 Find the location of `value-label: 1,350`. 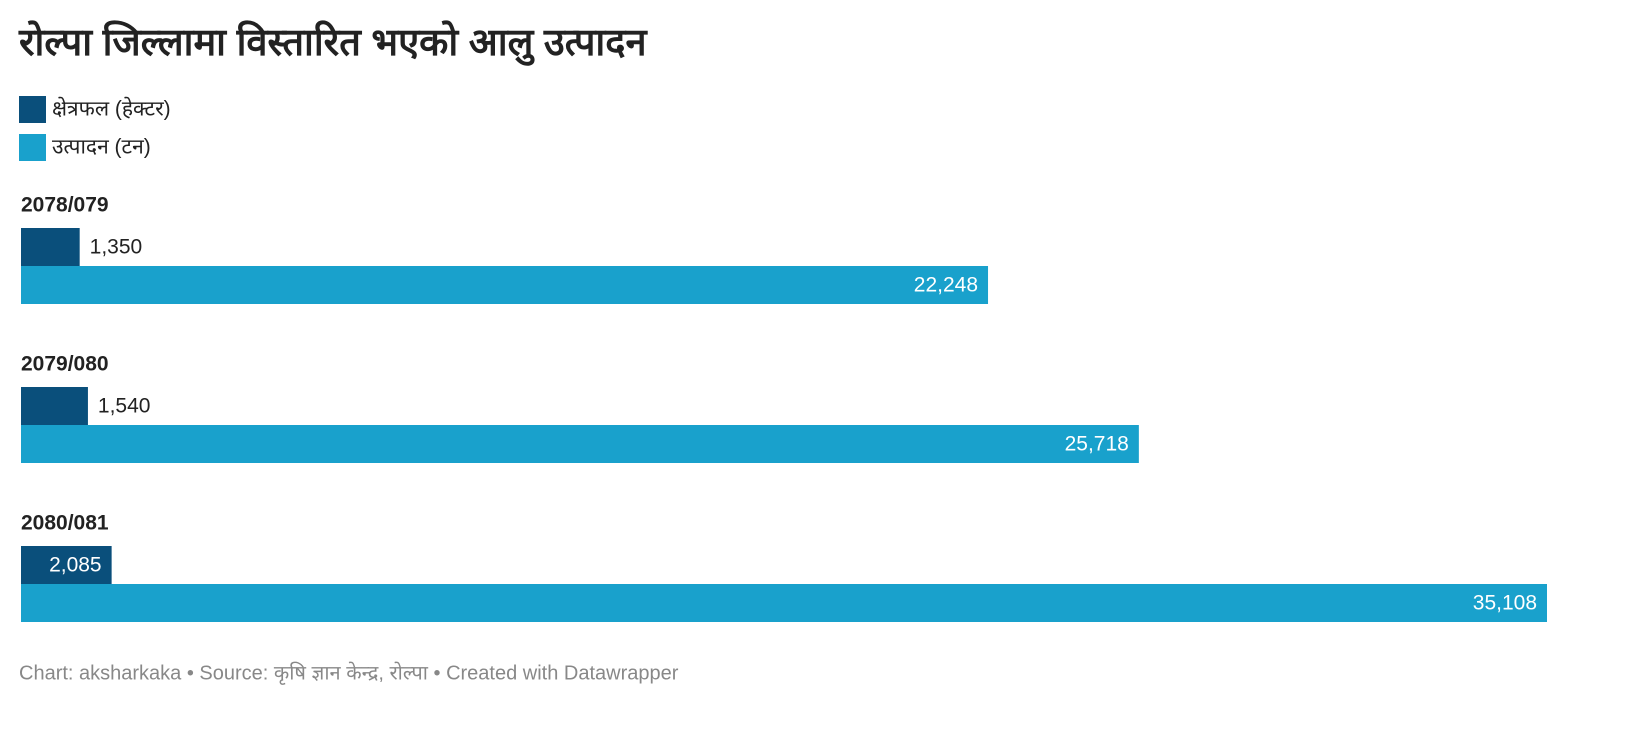

value-label: 1,350 is located at coordinates (116, 247).